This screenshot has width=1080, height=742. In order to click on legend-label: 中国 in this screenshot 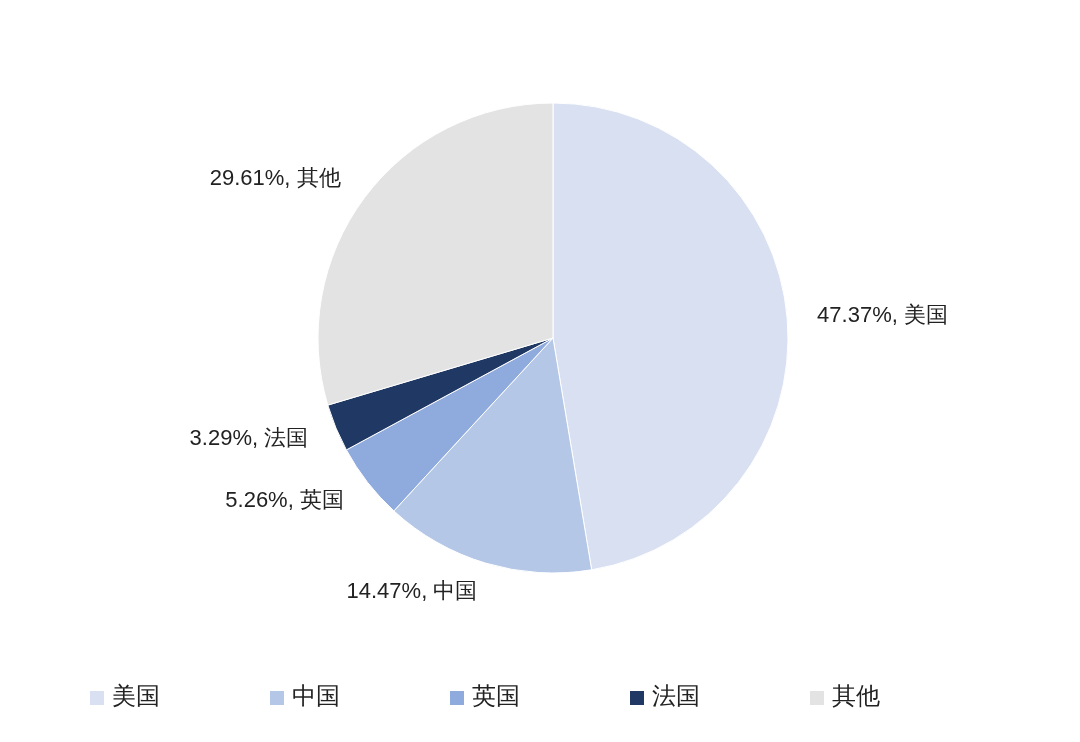, I will do `click(316, 696)`.